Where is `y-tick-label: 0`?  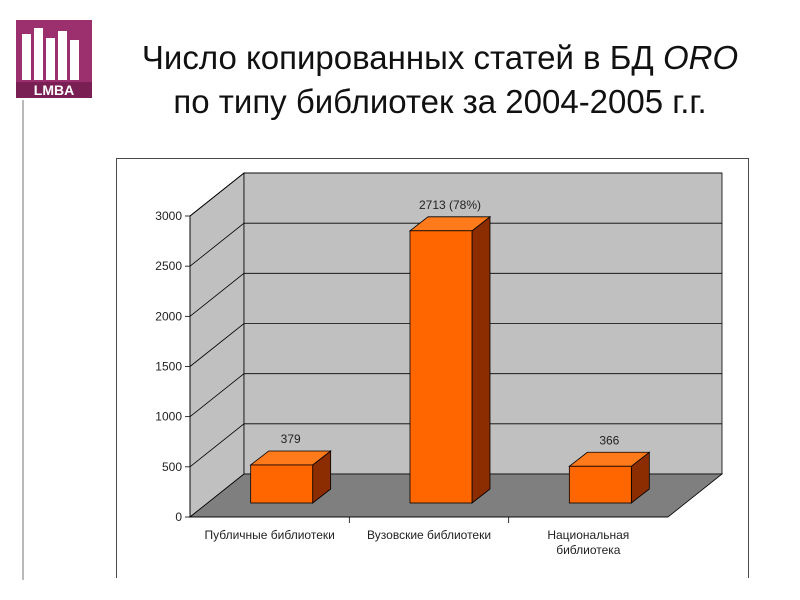
y-tick-label: 0 is located at coordinates (178, 517).